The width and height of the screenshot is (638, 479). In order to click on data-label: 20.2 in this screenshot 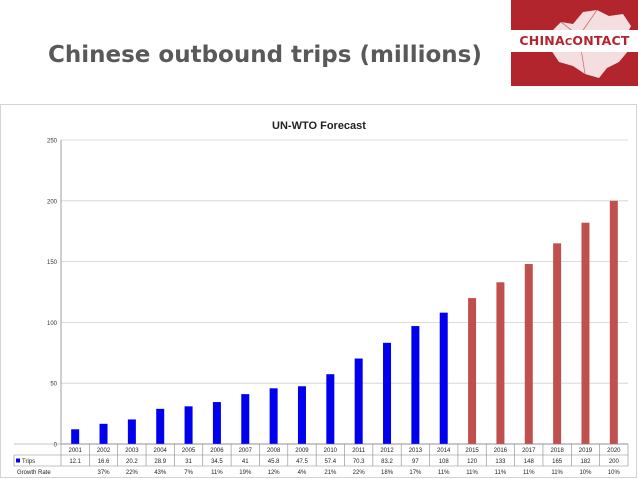, I will do `click(132, 462)`.